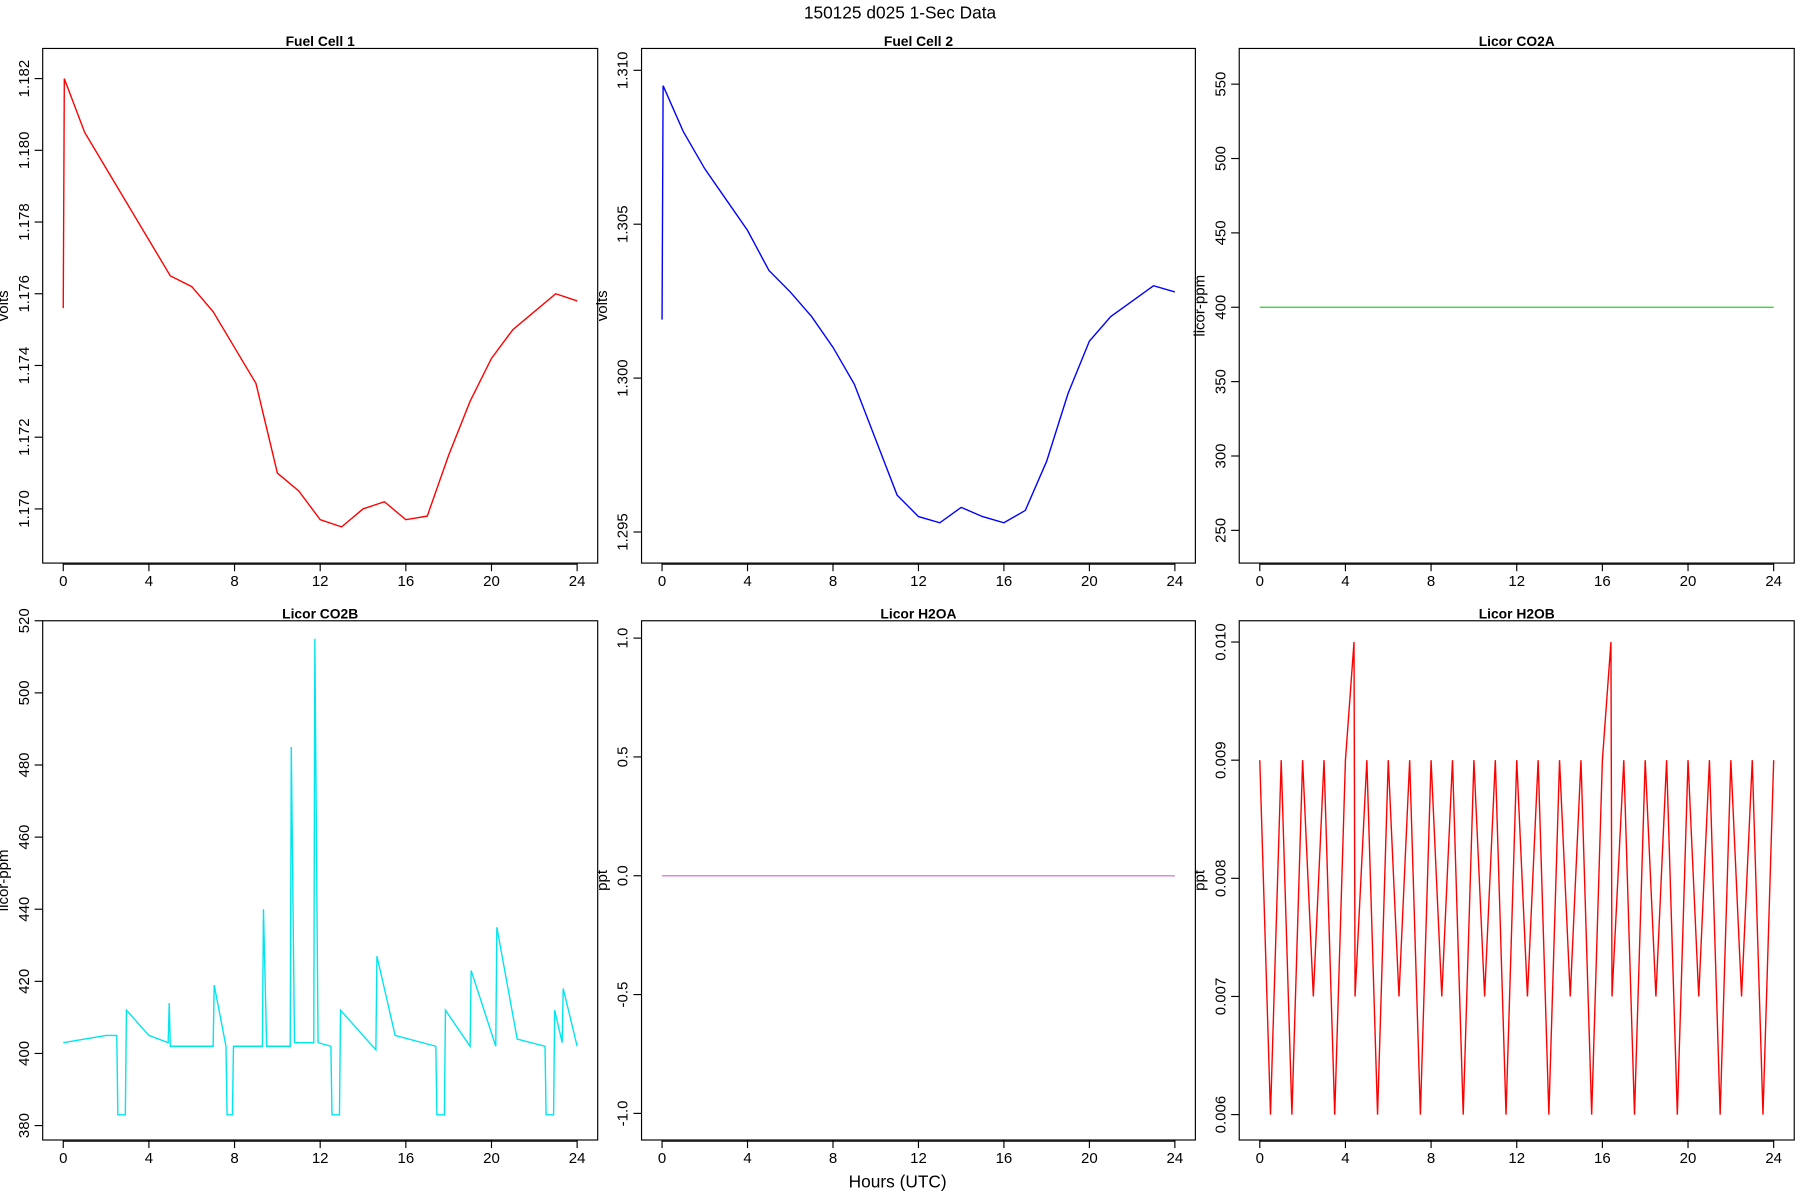 The height and width of the screenshot is (1200, 1800). What do you see at coordinates (623, 875) in the screenshot?
I see `y-tick-label: 0.0` at bounding box center [623, 875].